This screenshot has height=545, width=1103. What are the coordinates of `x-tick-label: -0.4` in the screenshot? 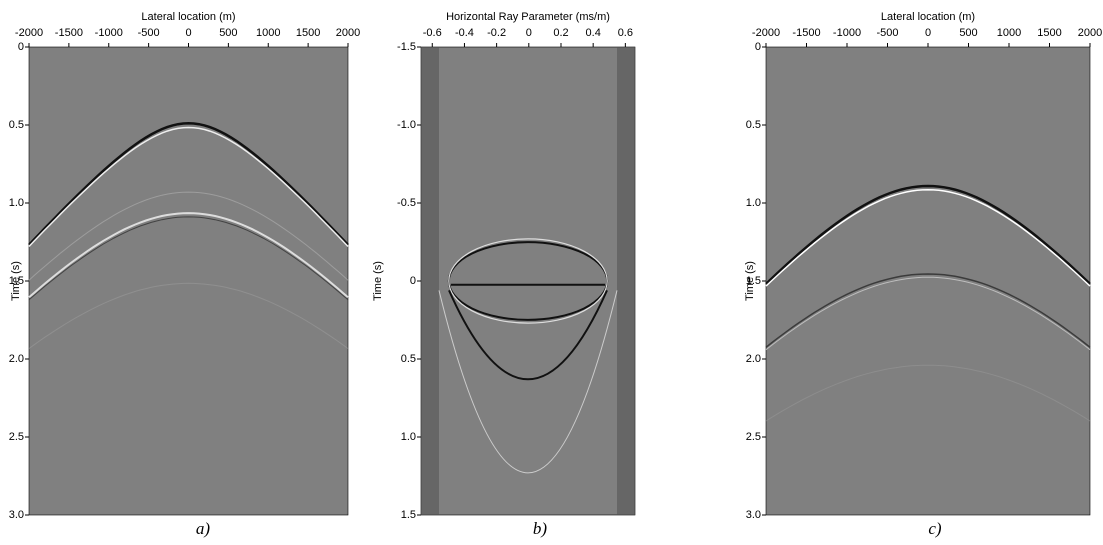 It's located at (464, 33).